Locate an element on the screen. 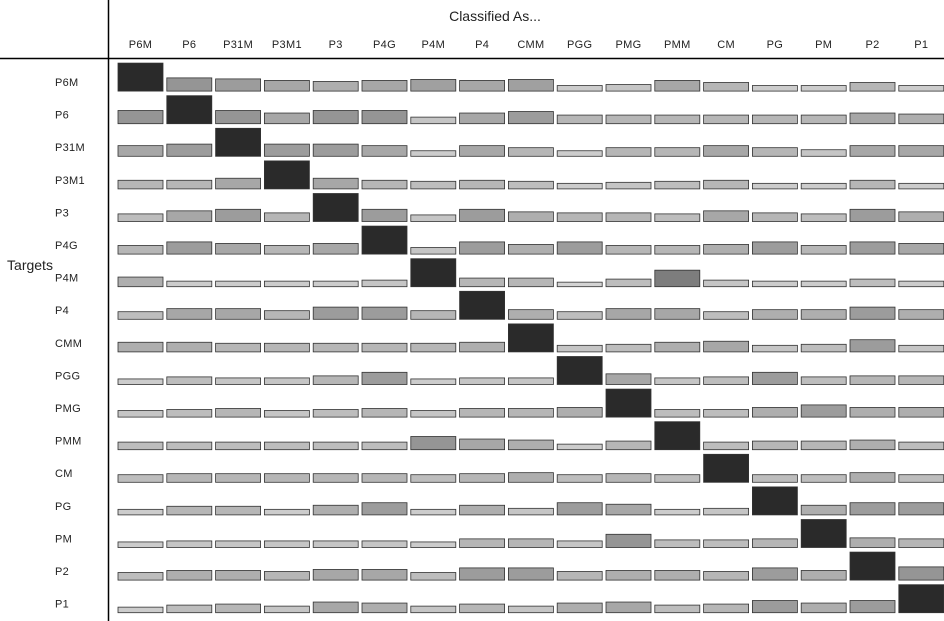  cell-pm-cm is located at coordinates (726, 543).